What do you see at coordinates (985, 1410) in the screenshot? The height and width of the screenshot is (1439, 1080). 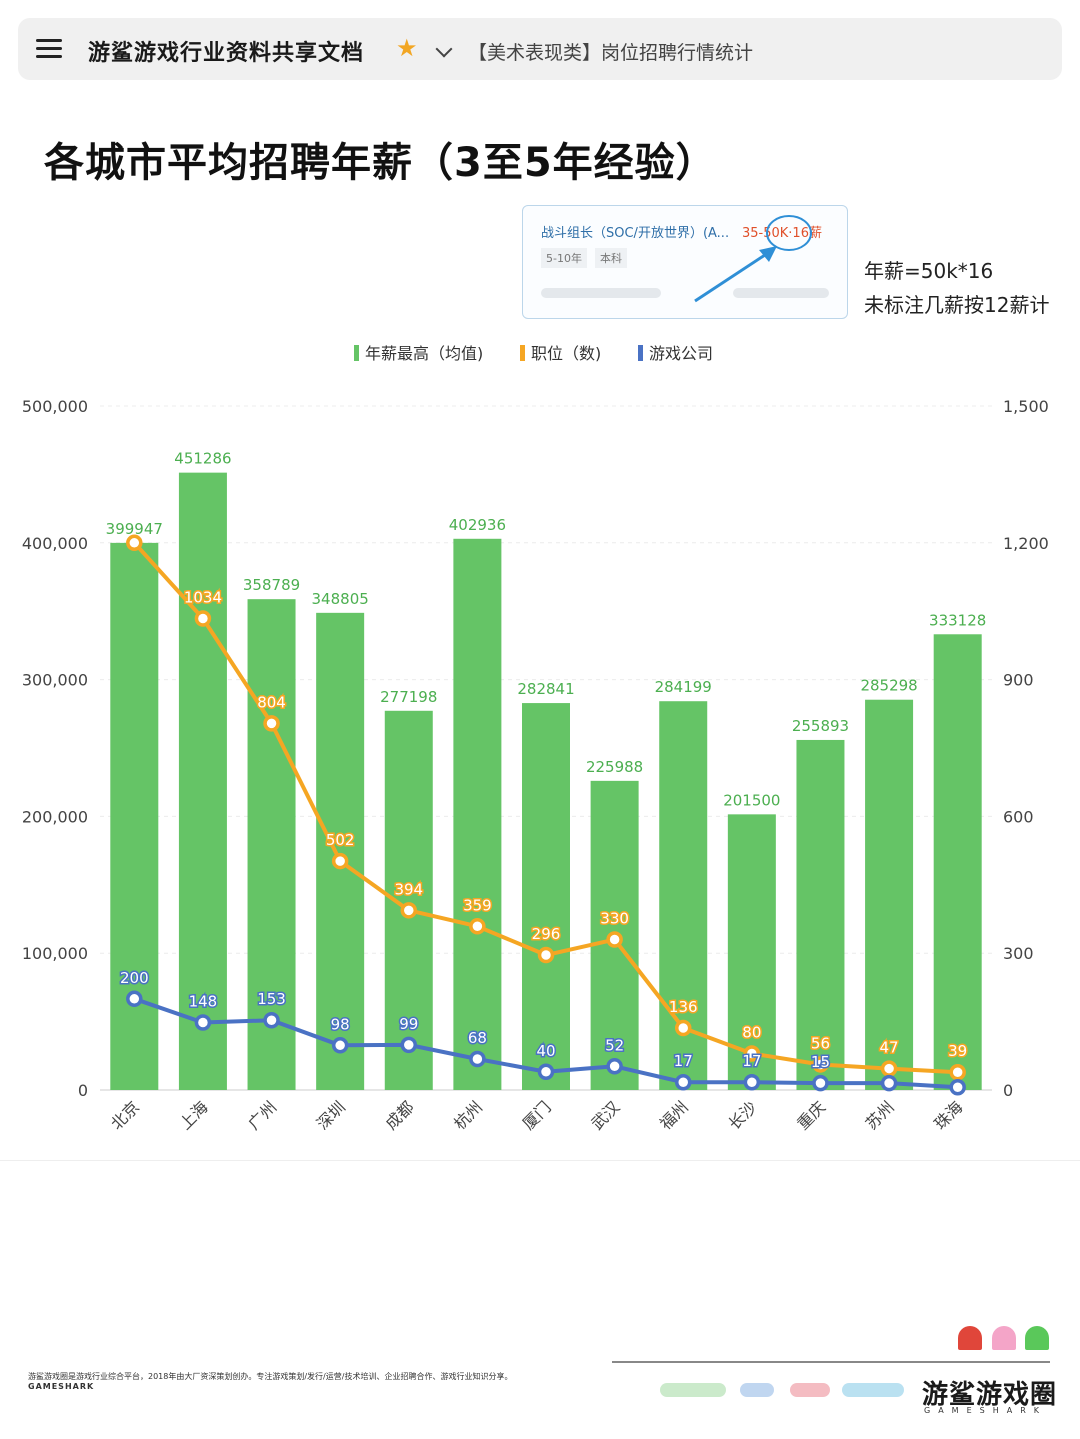 I see `brand-logo-sub: GAMESHARK` at bounding box center [985, 1410].